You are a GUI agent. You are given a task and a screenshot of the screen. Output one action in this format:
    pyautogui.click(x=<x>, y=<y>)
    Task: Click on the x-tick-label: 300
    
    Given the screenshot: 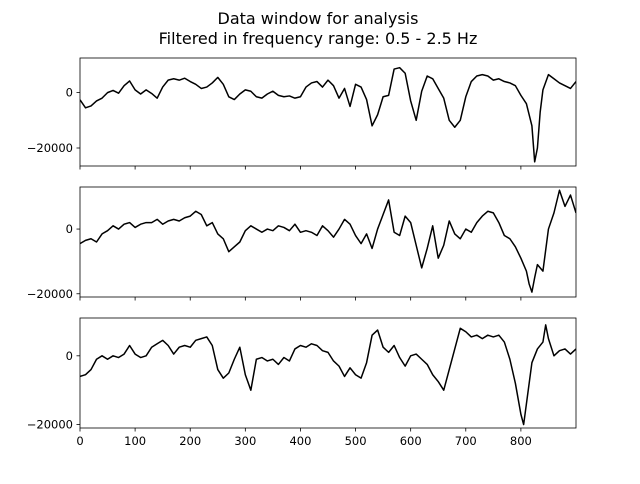 What is the action you would take?
    pyautogui.click(x=245, y=441)
    